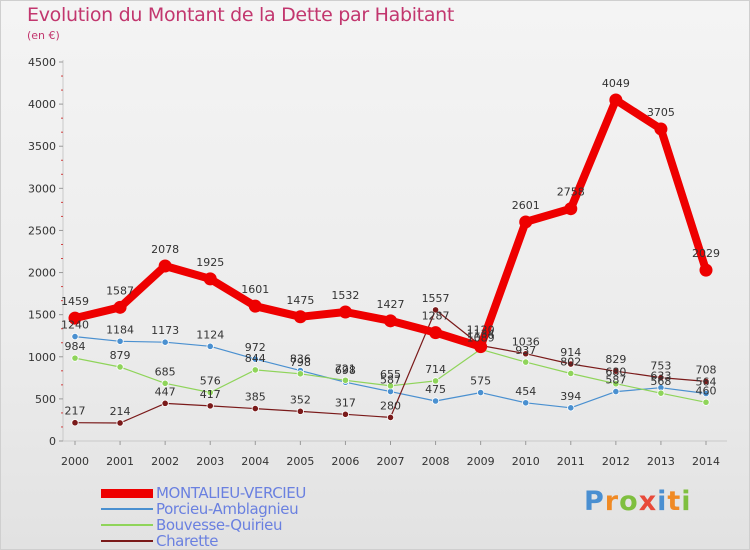 This screenshot has width=750, height=550. I want to click on x-tick-label: 2008, so click(436, 461).